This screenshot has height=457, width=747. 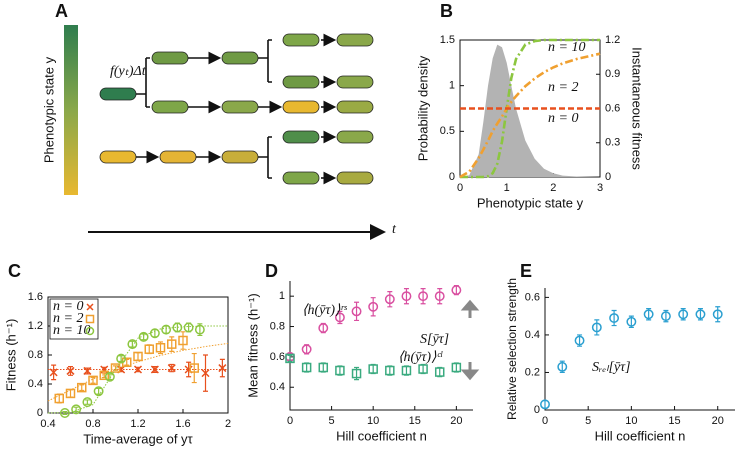 What do you see at coordinates (512, 349) in the screenshot?
I see `y-axis-label: Relative selection strength` at bounding box center [512, 349].